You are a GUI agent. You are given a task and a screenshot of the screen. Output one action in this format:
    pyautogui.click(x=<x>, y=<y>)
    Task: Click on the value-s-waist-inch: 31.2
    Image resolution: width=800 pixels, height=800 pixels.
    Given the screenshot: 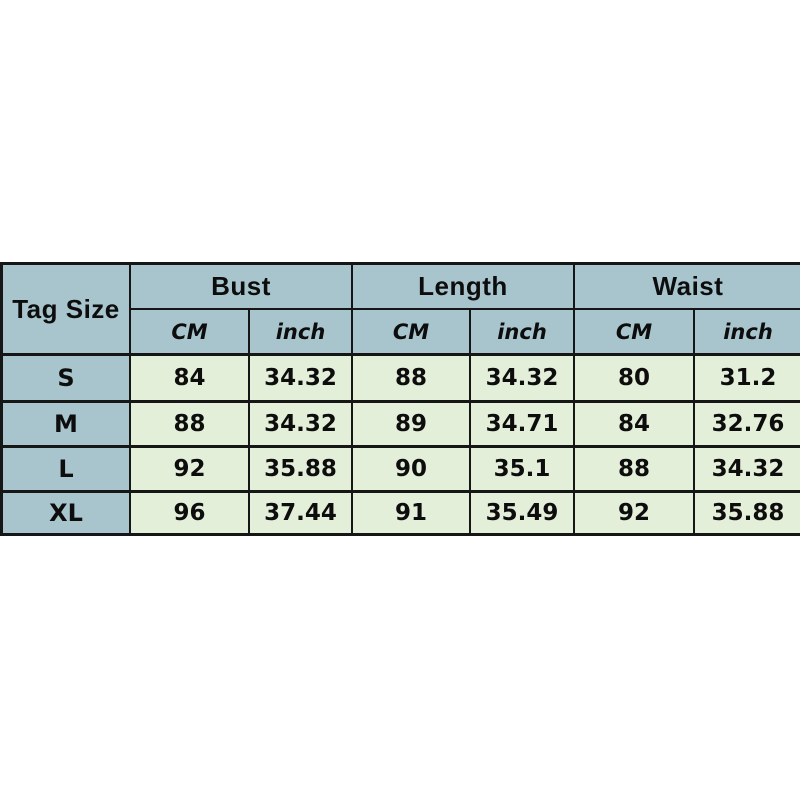 What is the action you would take?
    pyautogui.click(x=747, y=379)
    